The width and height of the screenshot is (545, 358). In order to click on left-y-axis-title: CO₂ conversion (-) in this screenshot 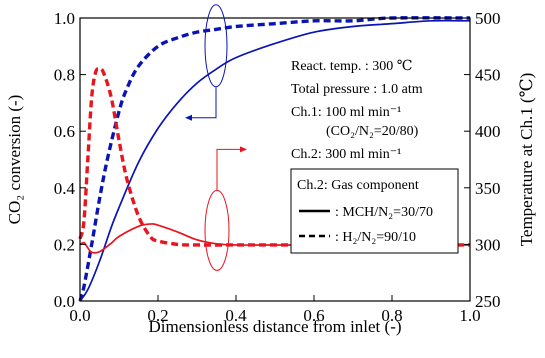, I will do `click(14, 160)`.